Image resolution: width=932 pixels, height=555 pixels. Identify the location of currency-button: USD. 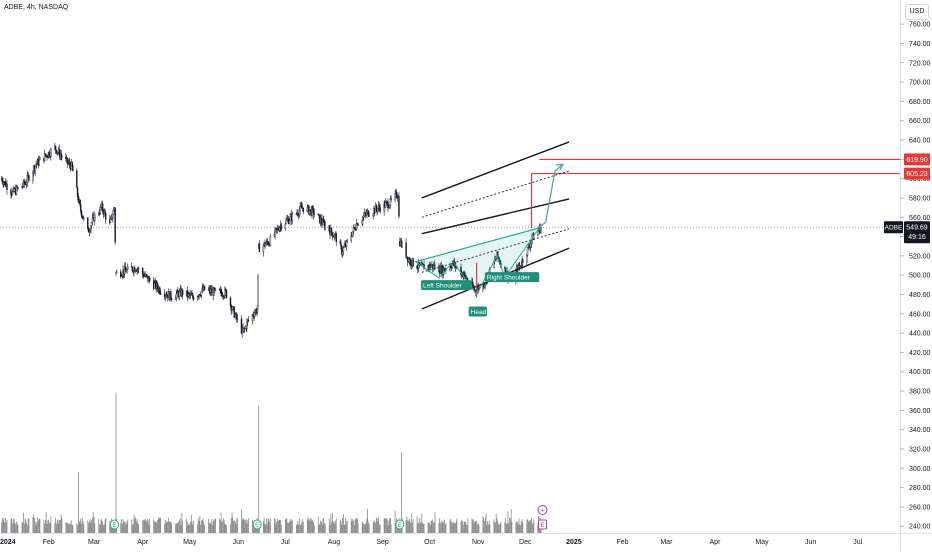
(917, 12).